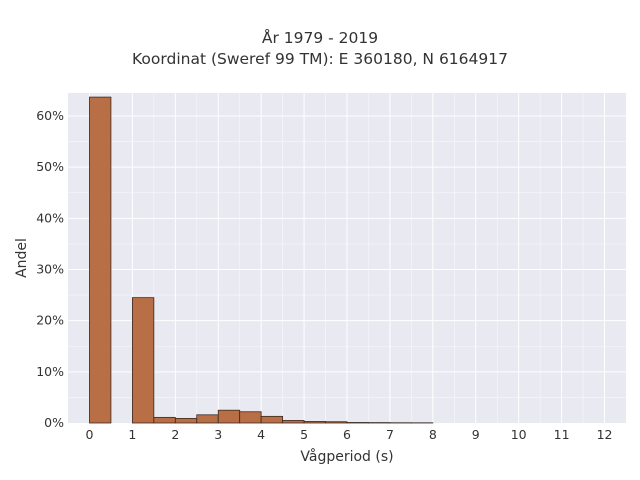 This screenshot has width=640, height=480. I want to click on x-tick-label: 4, so click(261, 434).